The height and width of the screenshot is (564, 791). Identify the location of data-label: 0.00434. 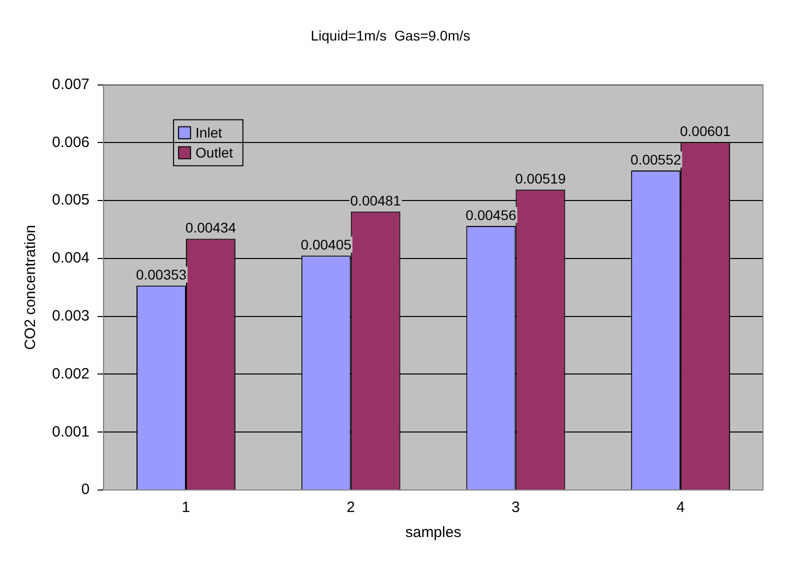
(210, 228).